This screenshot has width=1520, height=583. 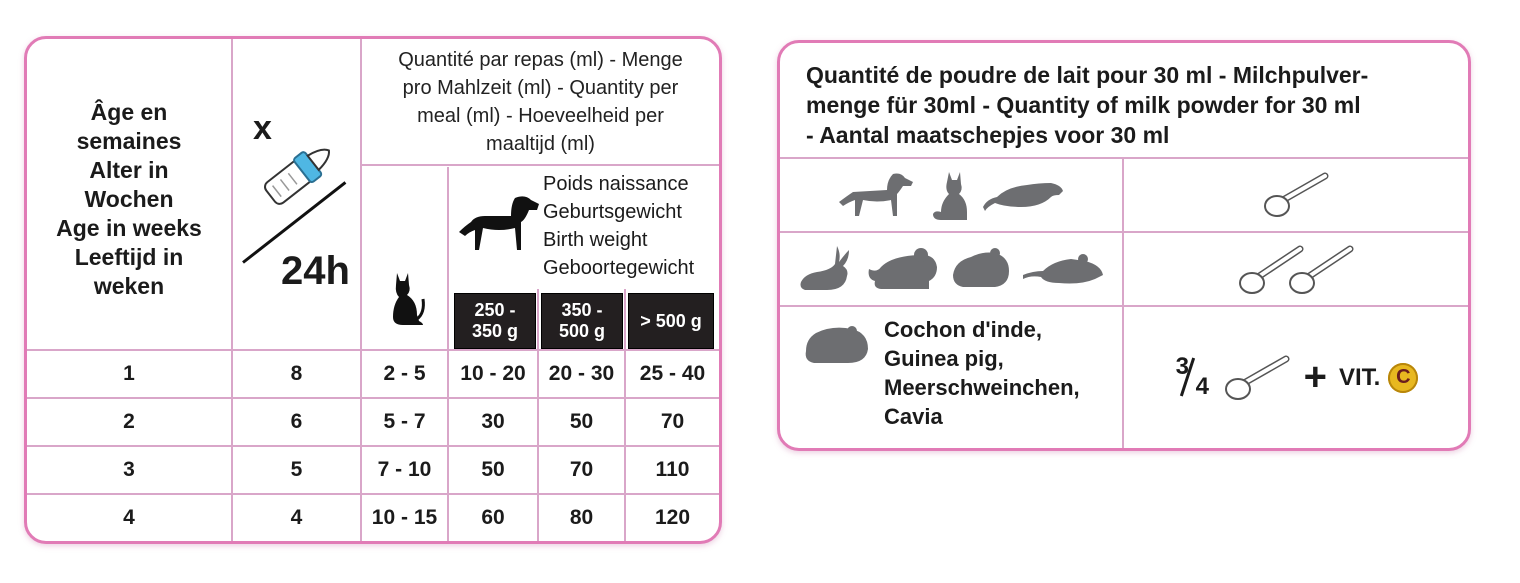 What do you see at coordinates (672, 421) in the screenshot?
I see `dog-large-quantity-cell: 70` at bounding box center [672, 421].